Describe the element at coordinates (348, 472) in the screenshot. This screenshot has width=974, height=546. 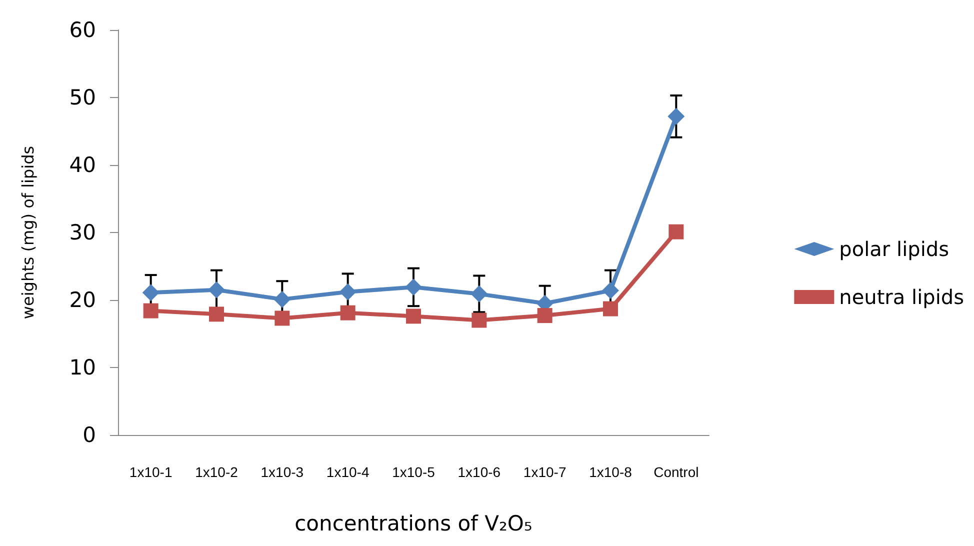
I see `x-tick-label: 1x10⁻⁴` at that location.